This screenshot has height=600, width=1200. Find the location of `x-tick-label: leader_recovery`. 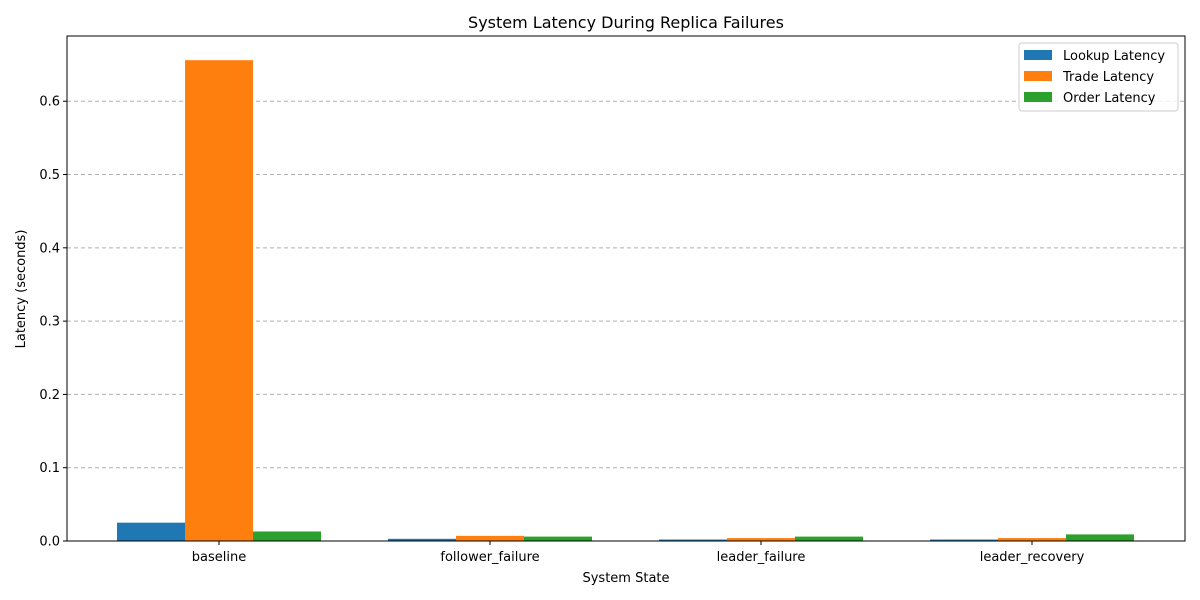

x-tick-label: leader_recovery is located at coordinates (1032, 557).